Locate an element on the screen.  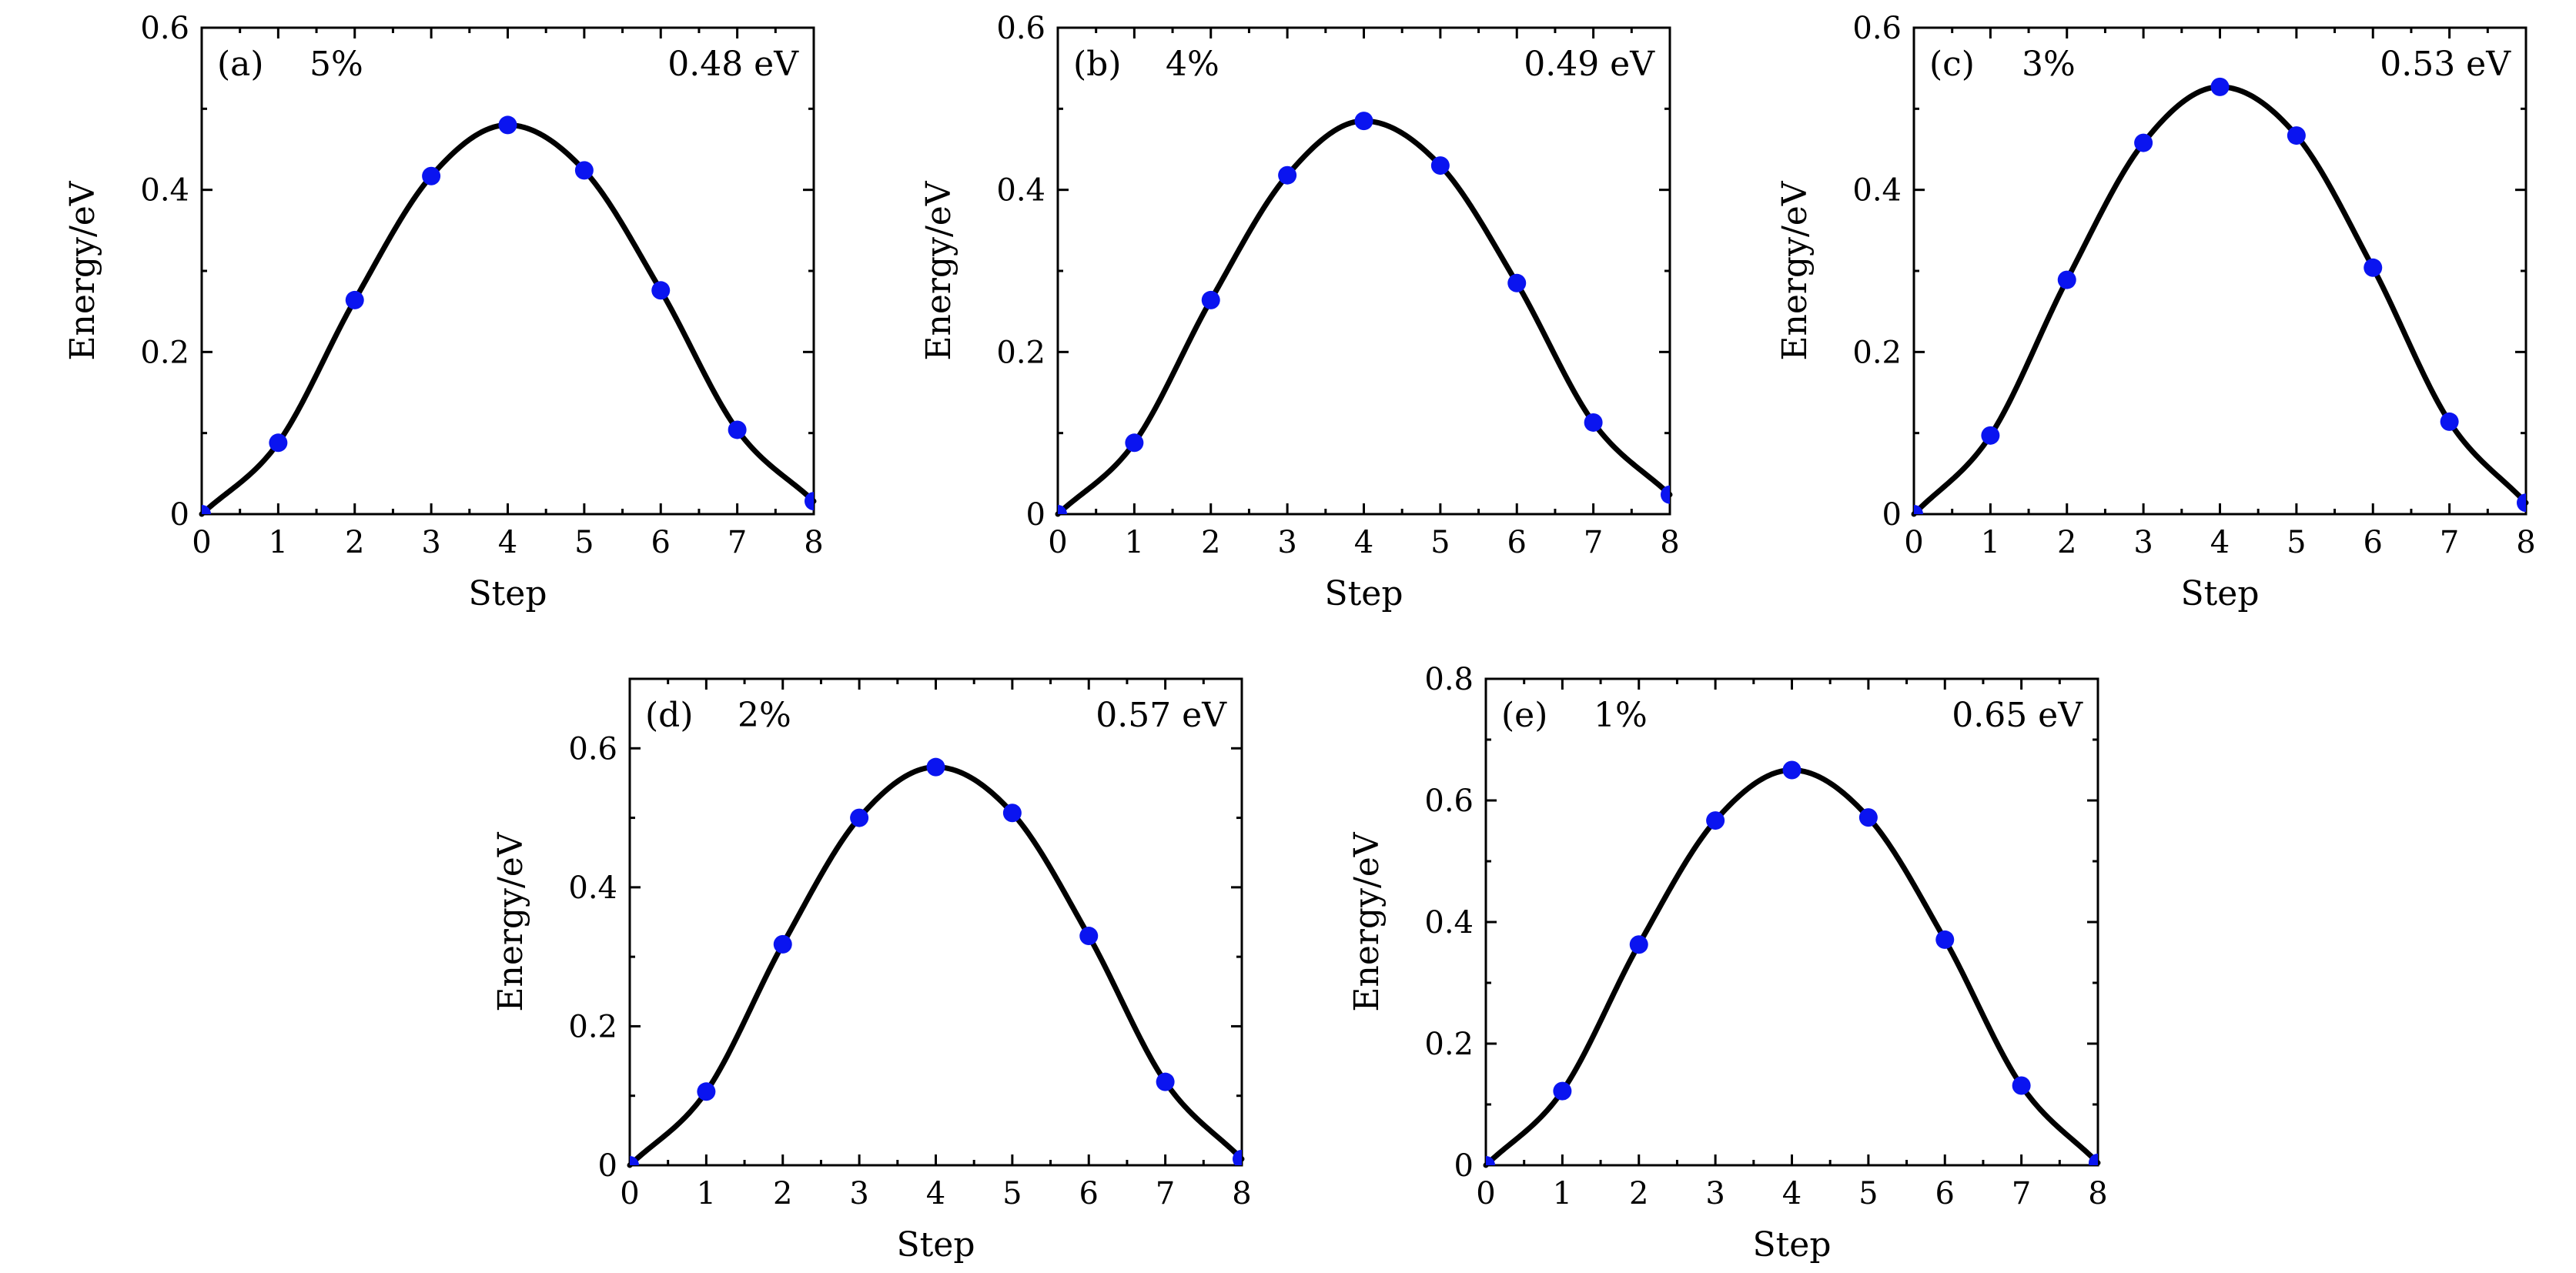
strain-label: 1% is located at coordinates (1621, 715).